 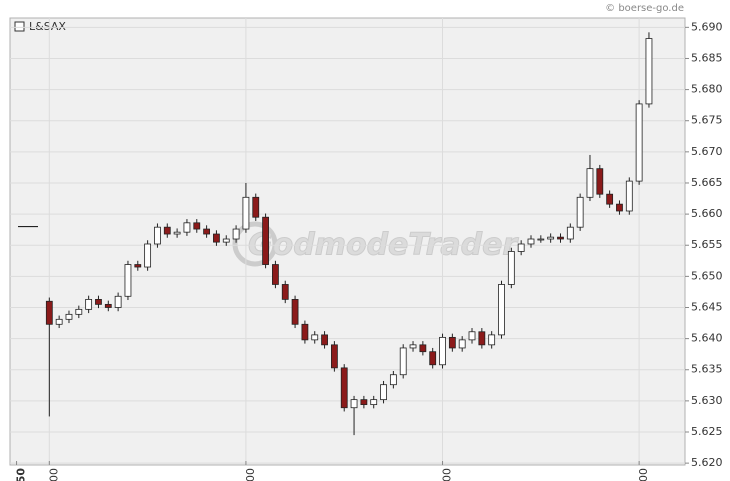 What do you see at coordinates (707, 213) in the screenshot?
I see `y-tick-label: 5.660` at bounding box center [707, 213].